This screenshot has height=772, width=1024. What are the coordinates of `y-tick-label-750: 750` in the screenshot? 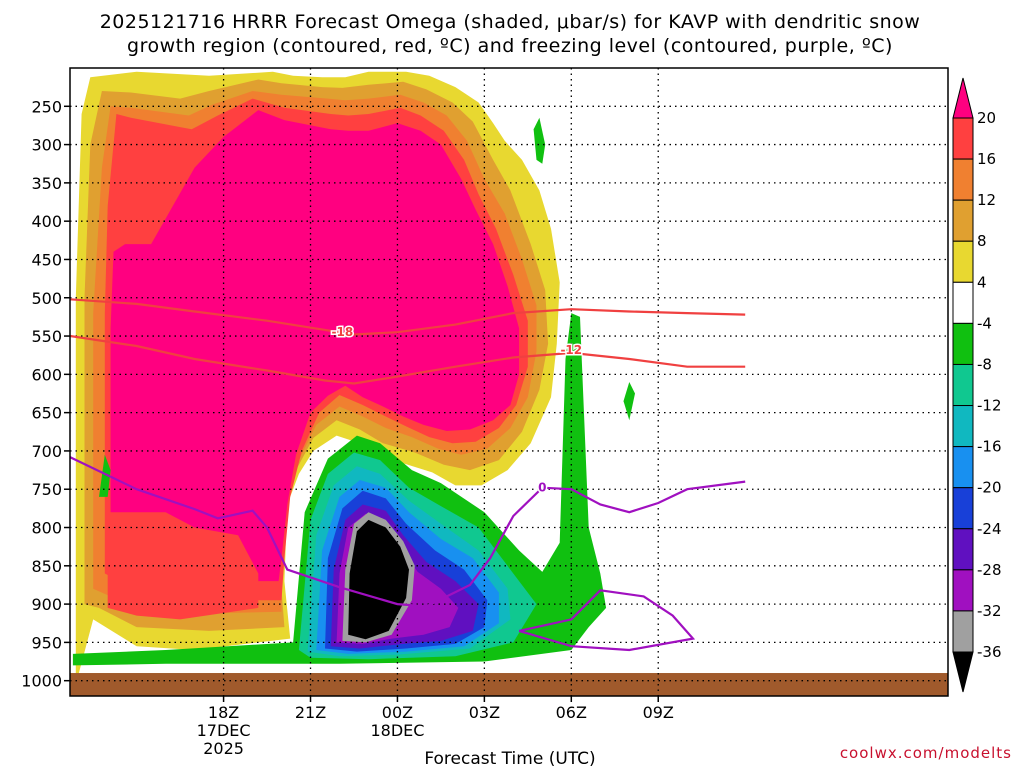 It's located at (46, 489).